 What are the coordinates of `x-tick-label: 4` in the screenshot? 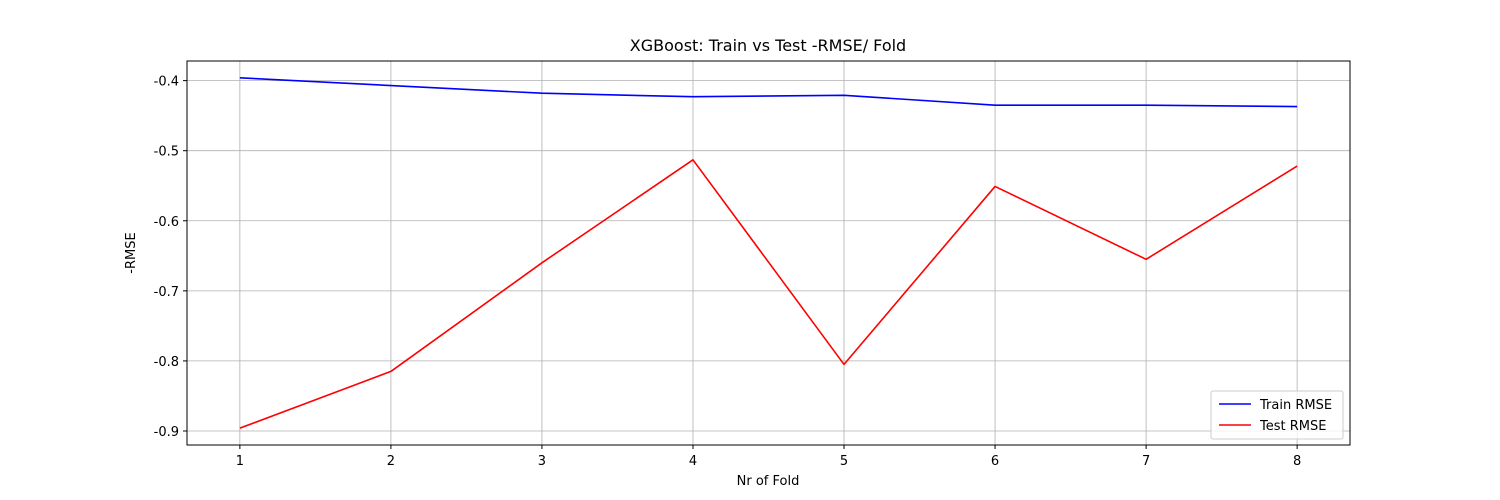 It's located at (693, 461).